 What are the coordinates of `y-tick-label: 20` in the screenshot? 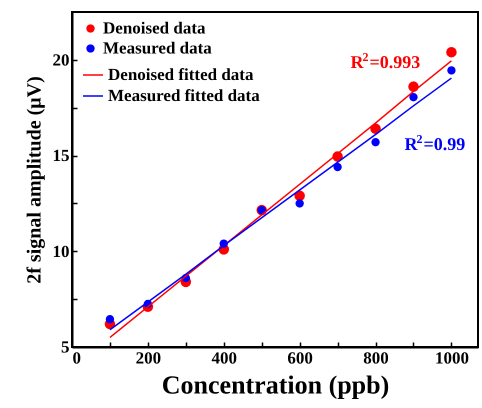 It's located at (61, 60).